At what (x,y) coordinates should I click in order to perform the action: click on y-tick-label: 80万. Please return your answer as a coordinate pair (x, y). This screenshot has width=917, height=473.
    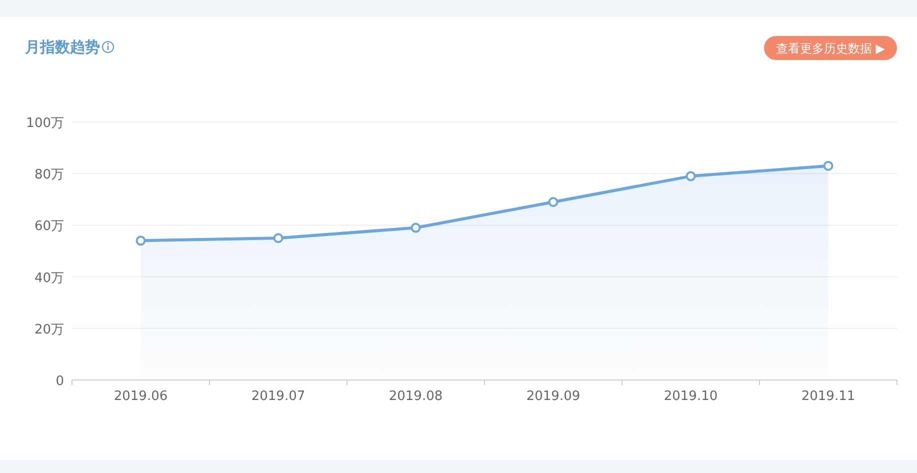
    Looking at the image, I should click on (49, 175).